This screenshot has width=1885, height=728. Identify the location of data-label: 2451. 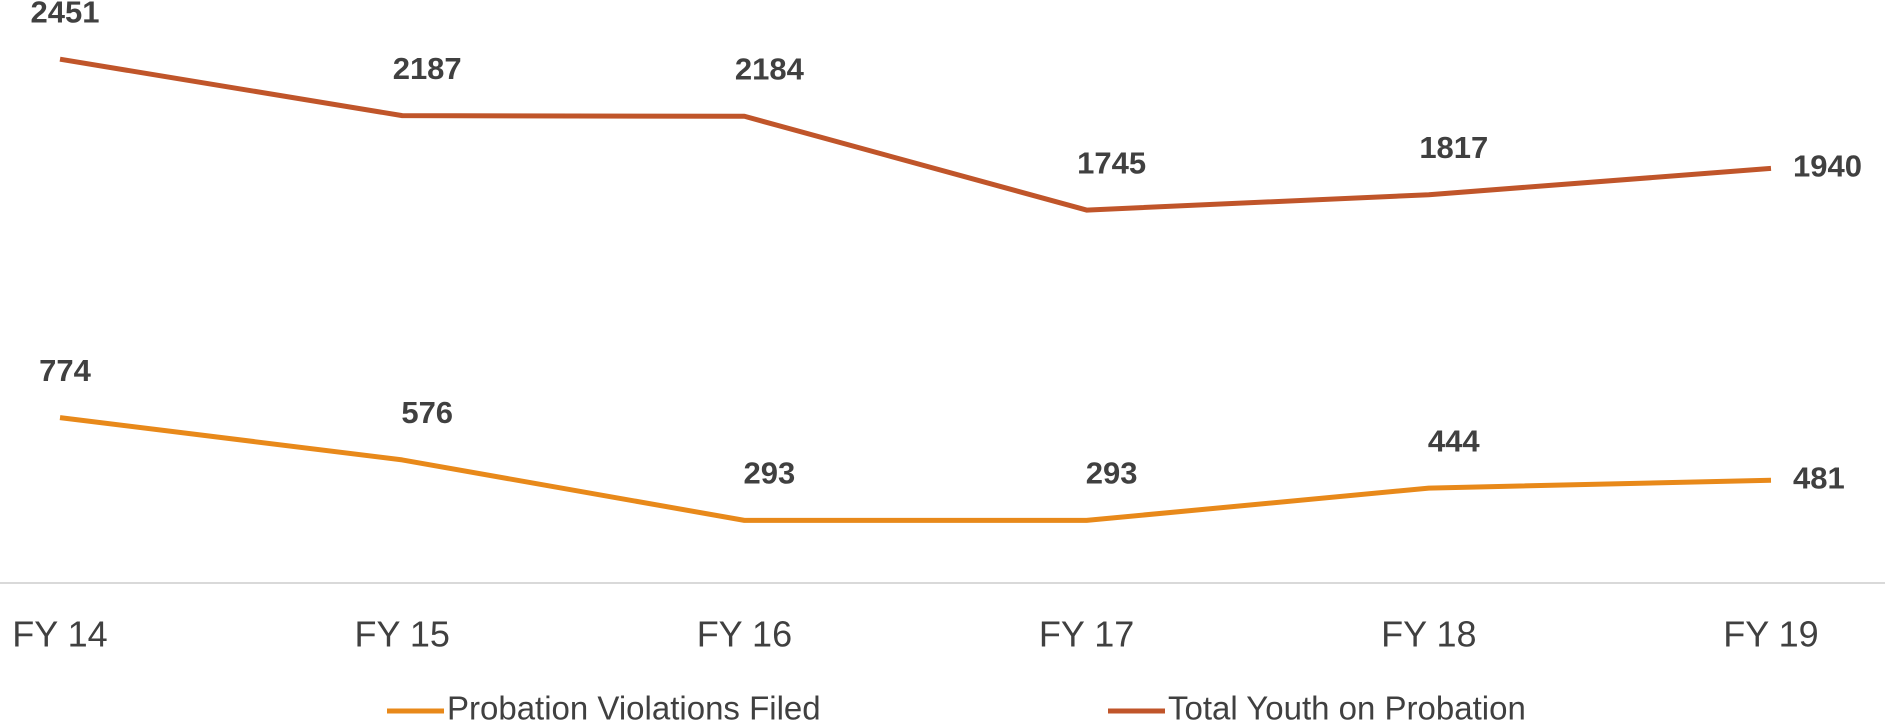
(65, 14).